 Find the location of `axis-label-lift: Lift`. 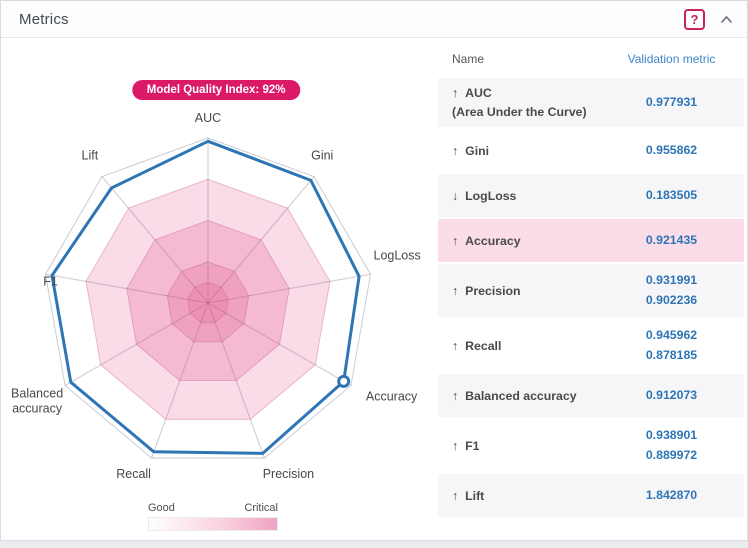

axis-label-lift: Lift is located at coordinates (90, 156).